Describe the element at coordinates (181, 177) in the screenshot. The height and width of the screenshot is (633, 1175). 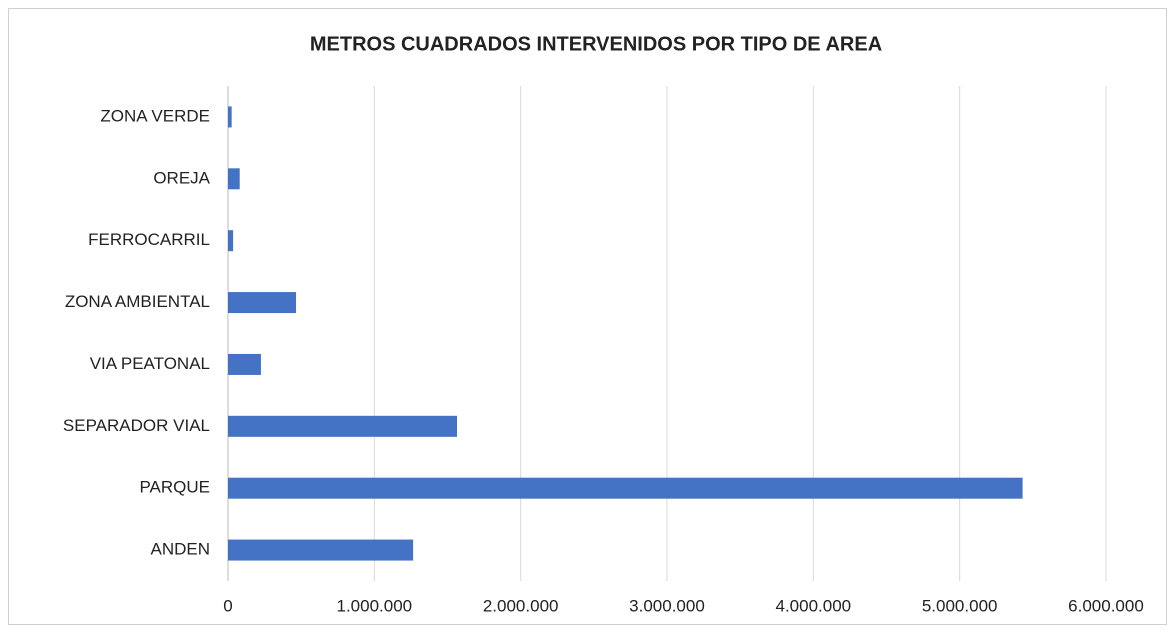
I see `y-tick-label: OREJA` at that location.